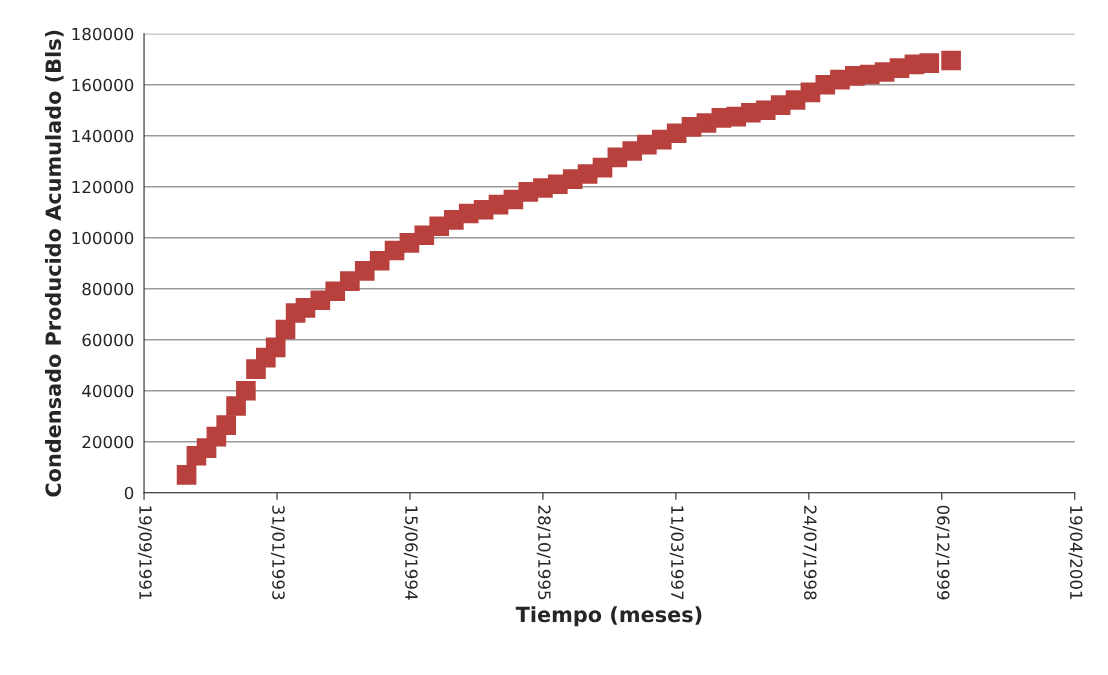 The height and width of the screenshot is (675, 1108). Describe the element at coordinates (410, 553) in the screenshot. I see `x-tick-label: 15/06/1994` at that location.